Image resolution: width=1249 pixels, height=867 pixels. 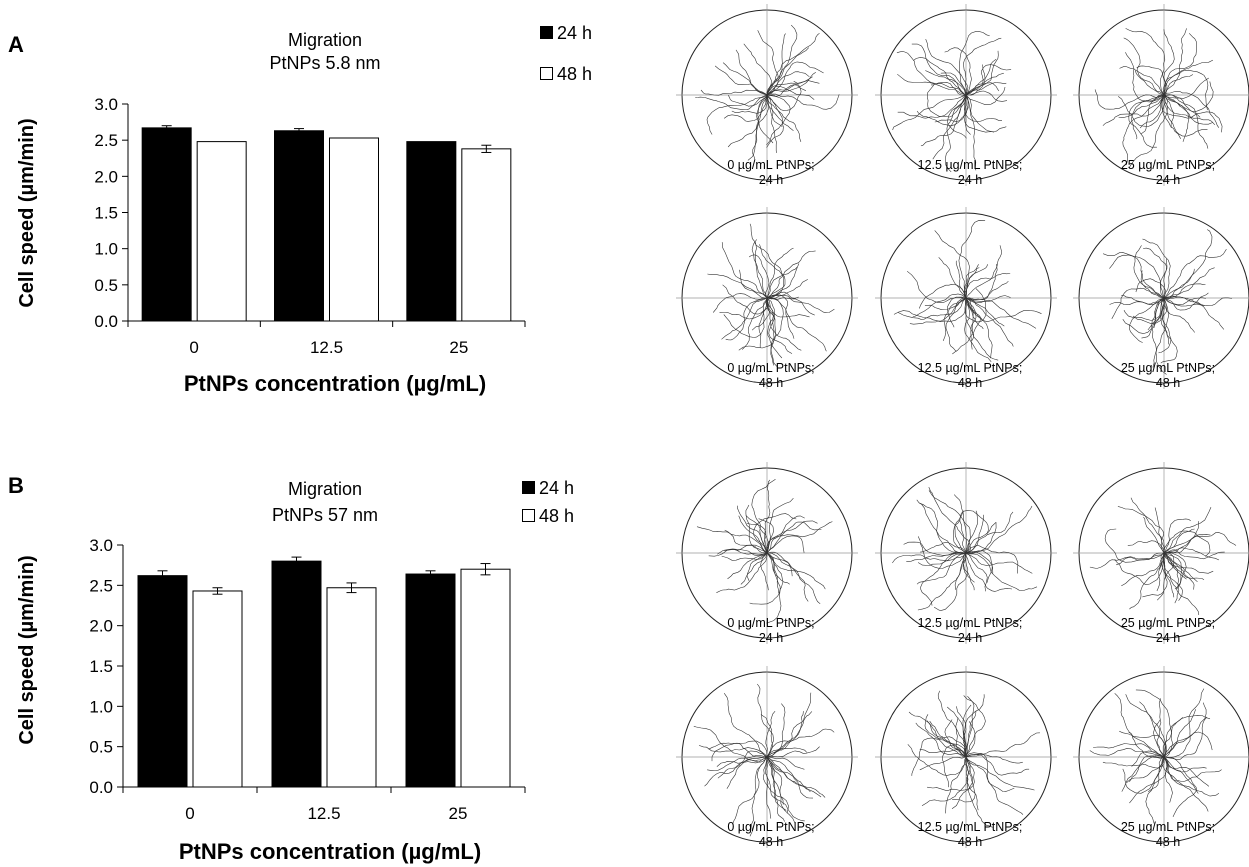 I want to click on panel-a-y-axis-title: Cell speed (µm/min), so click(x=27, y=212).